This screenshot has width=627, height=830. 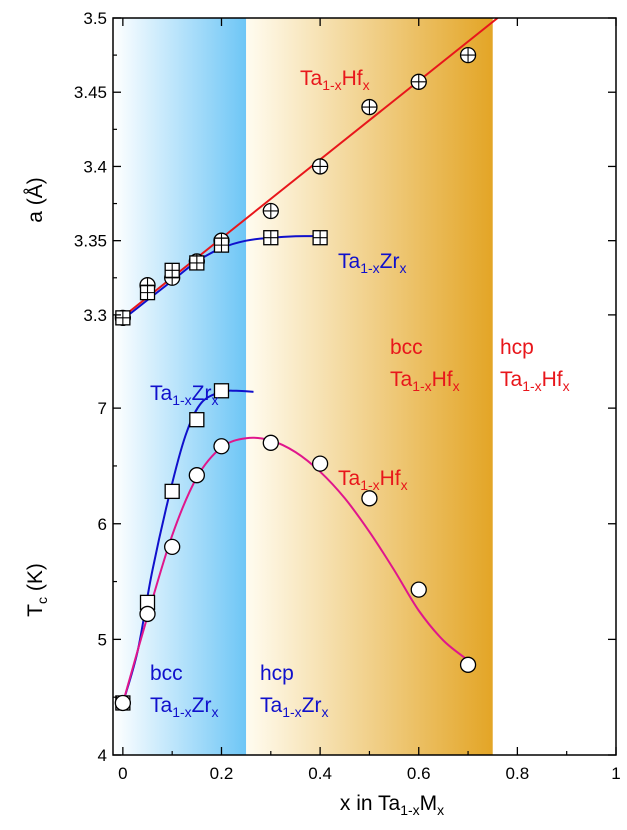 I want to click on bottom-y-tick-label: 7, so click(x=102, y=408).